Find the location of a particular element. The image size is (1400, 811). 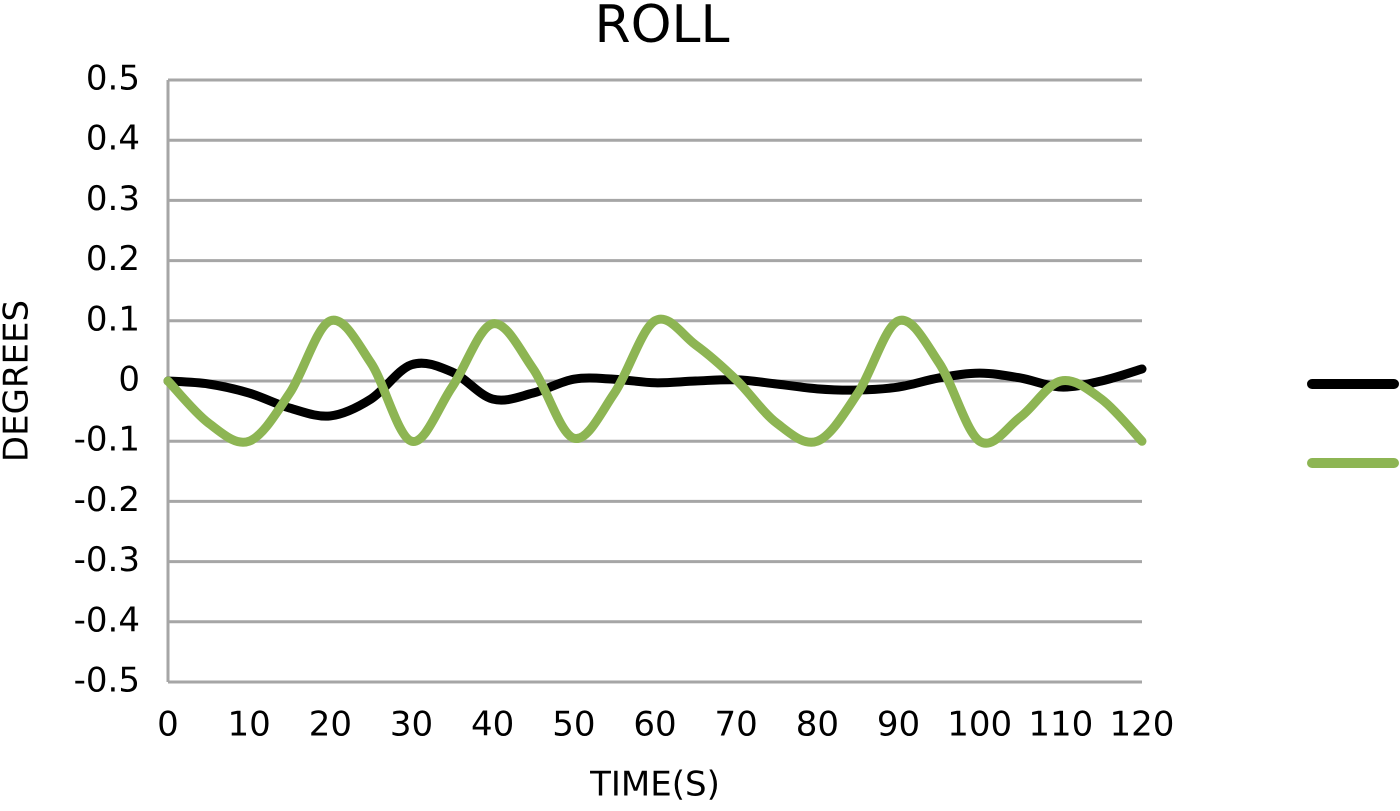

y-tick-label: -0.2 is located at coordinates (107, 500).